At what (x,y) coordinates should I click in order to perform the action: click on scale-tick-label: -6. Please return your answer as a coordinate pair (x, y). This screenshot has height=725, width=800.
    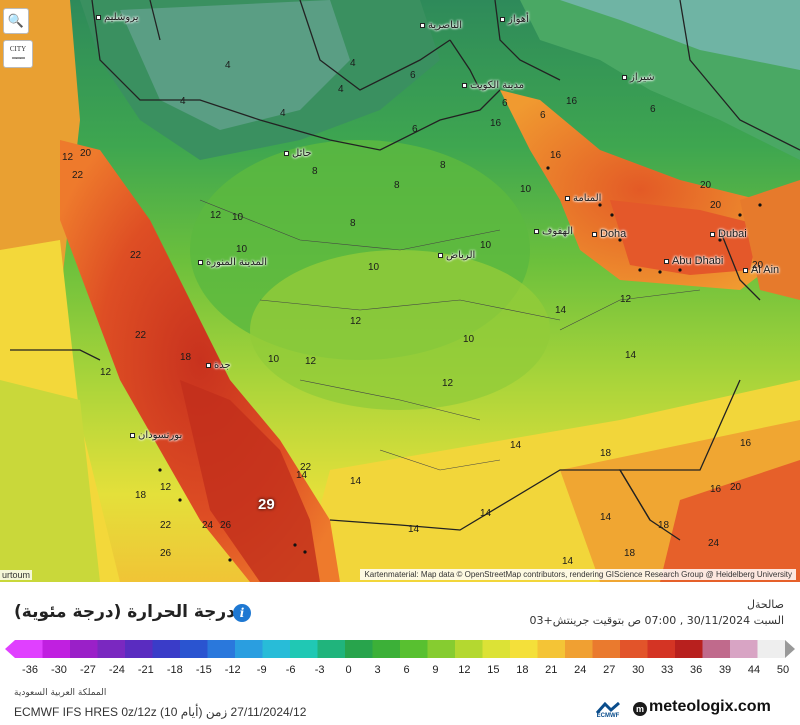
    Looking at the image, I should click on (290, 670).